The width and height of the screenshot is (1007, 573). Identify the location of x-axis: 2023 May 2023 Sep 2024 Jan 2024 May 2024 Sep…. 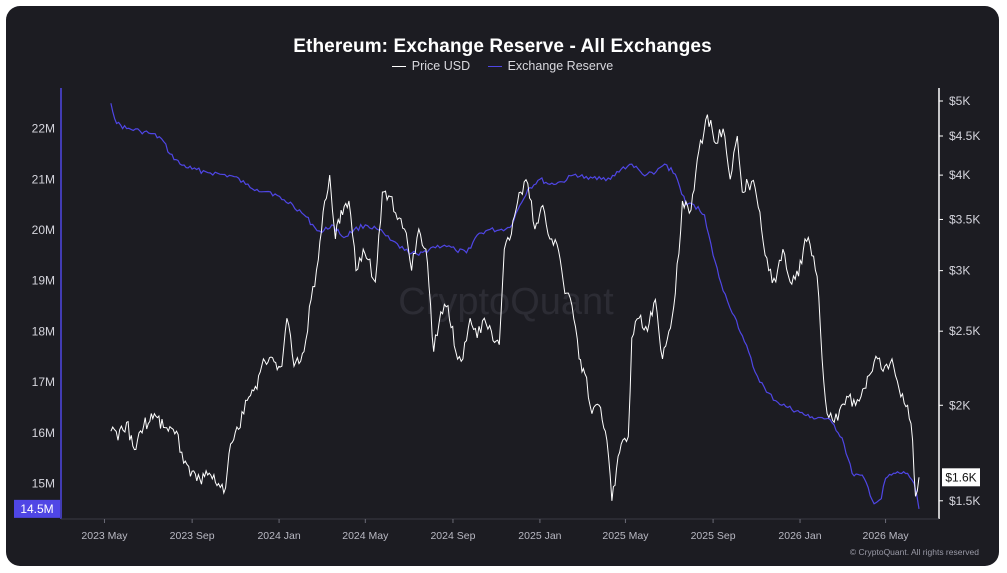
(500, 530).